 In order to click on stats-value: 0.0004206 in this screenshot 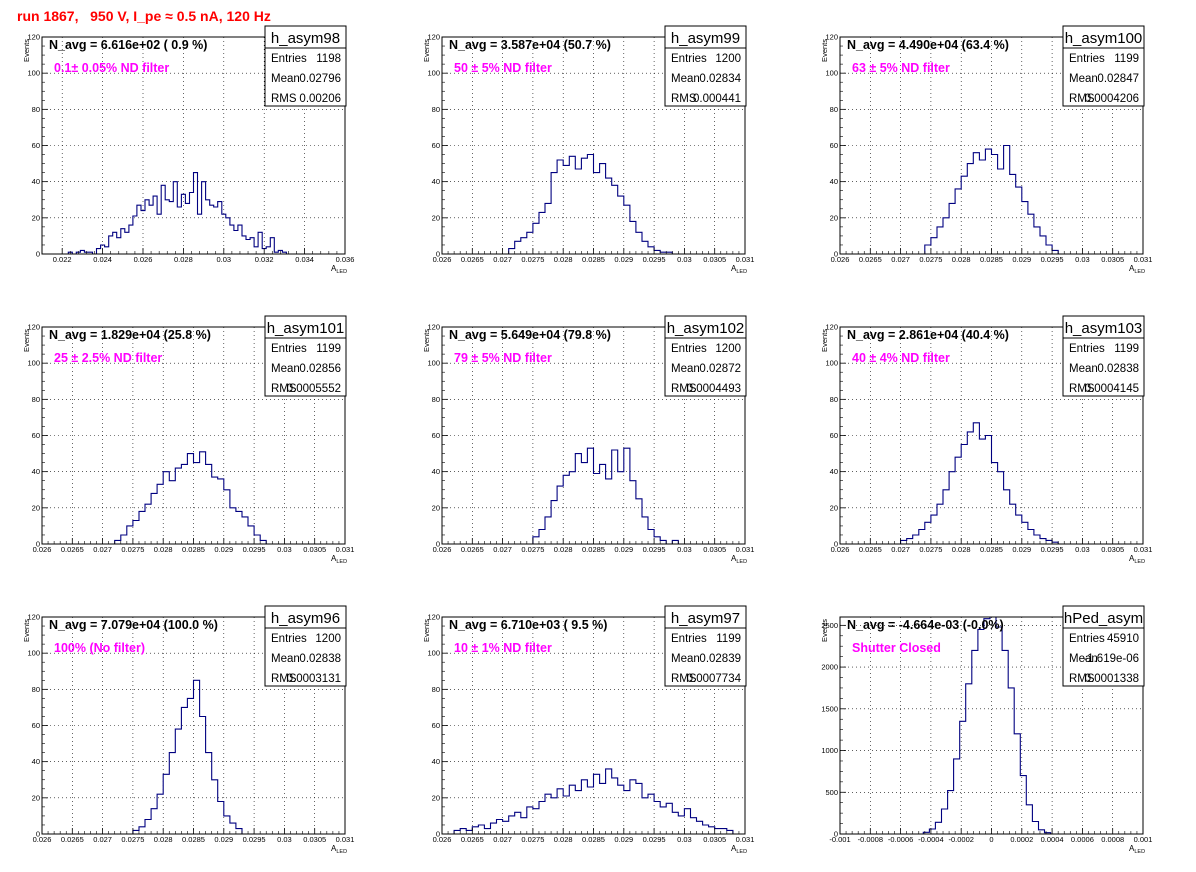, I will do `click(1112, 99)`.